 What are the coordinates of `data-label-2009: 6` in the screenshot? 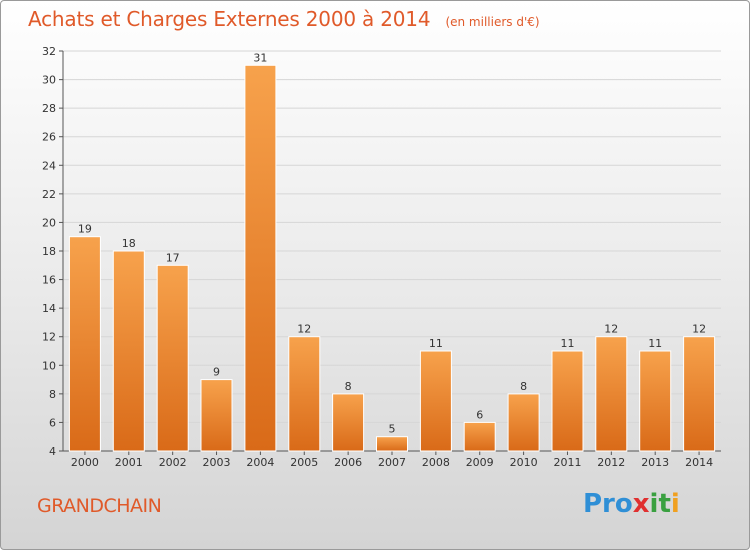 It's located at (479, 414).